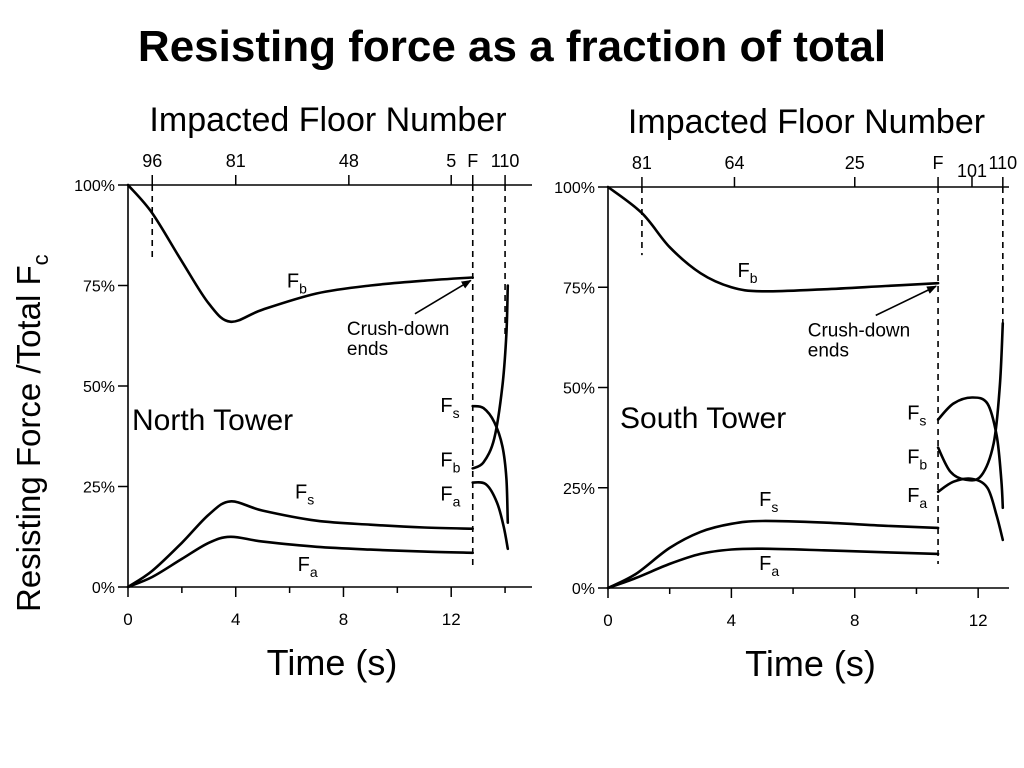 This screenshot has width=1024, height=768. What do you see at coordinates (152, 161) in the screenshot?
I see `top-tick-label: 96` at bounding box center [152, 161].